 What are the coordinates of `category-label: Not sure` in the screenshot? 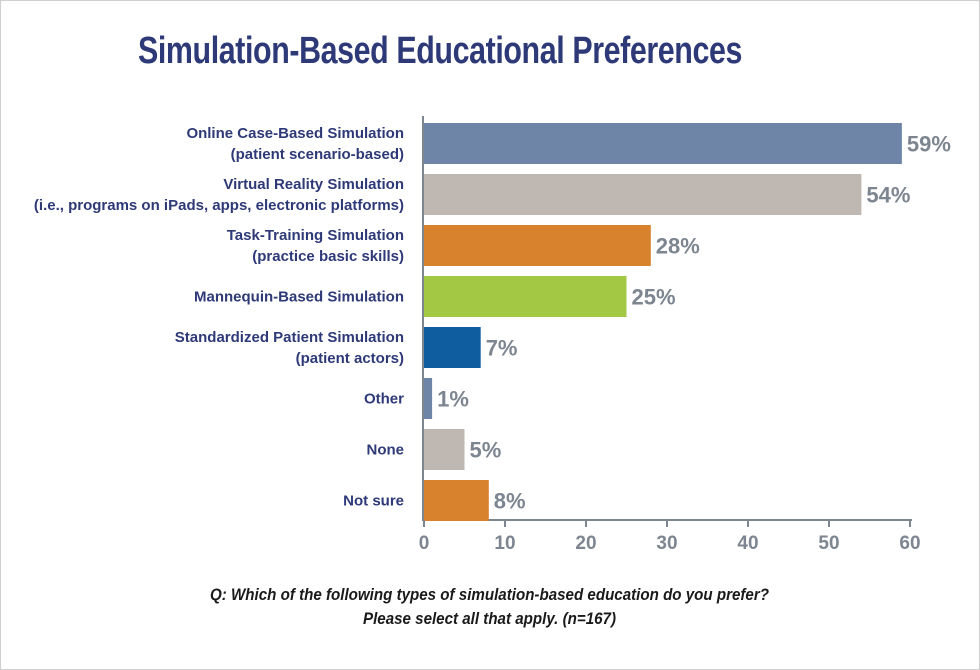 It's located at (373, 501).